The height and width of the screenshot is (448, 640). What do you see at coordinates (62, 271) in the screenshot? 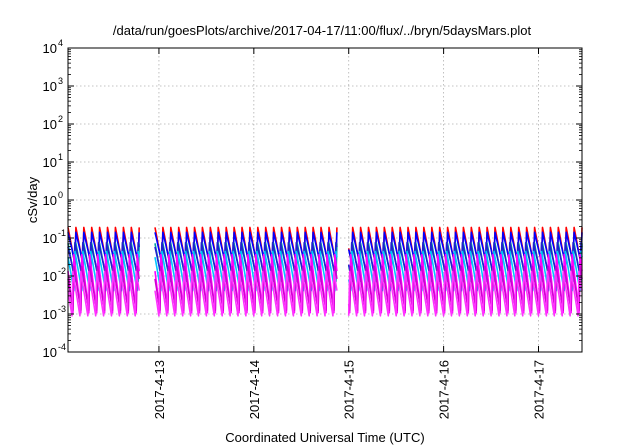
I see `y-tick-exponent: -2` at bounding box center [62, 271].